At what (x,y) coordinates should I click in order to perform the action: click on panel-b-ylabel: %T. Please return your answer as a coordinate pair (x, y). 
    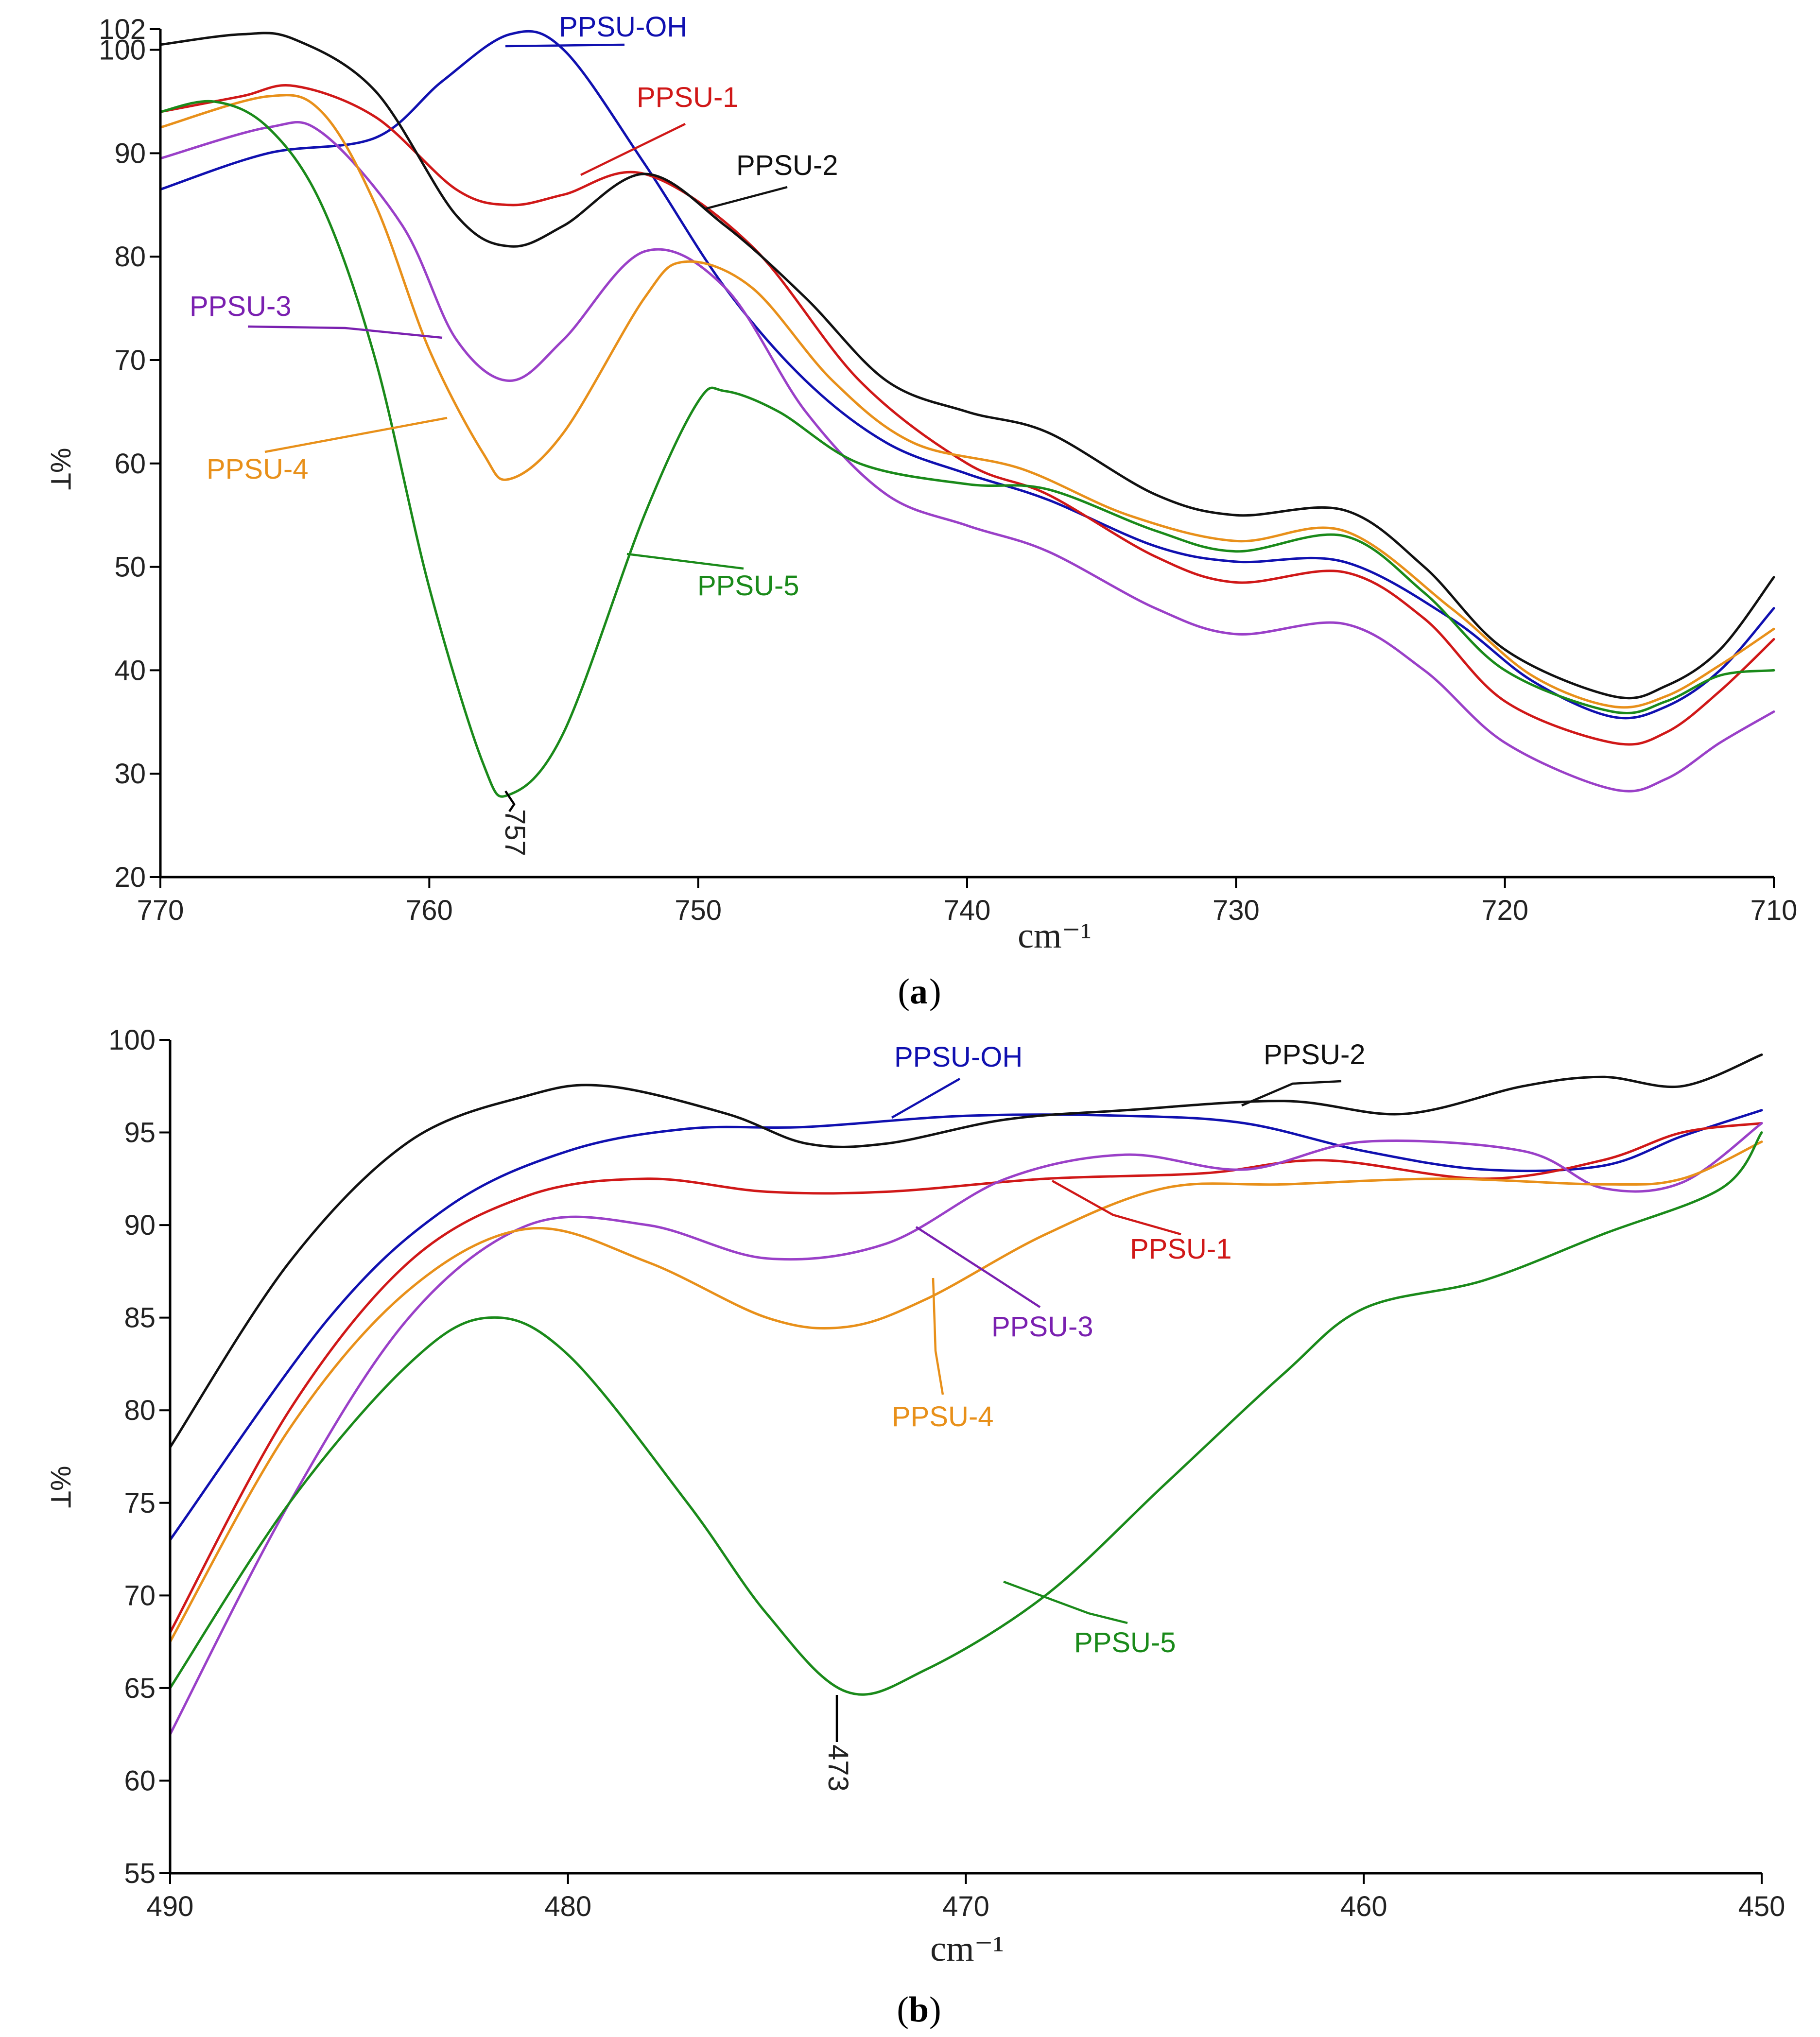
    Looking at the image, I should click on (60, 1487).